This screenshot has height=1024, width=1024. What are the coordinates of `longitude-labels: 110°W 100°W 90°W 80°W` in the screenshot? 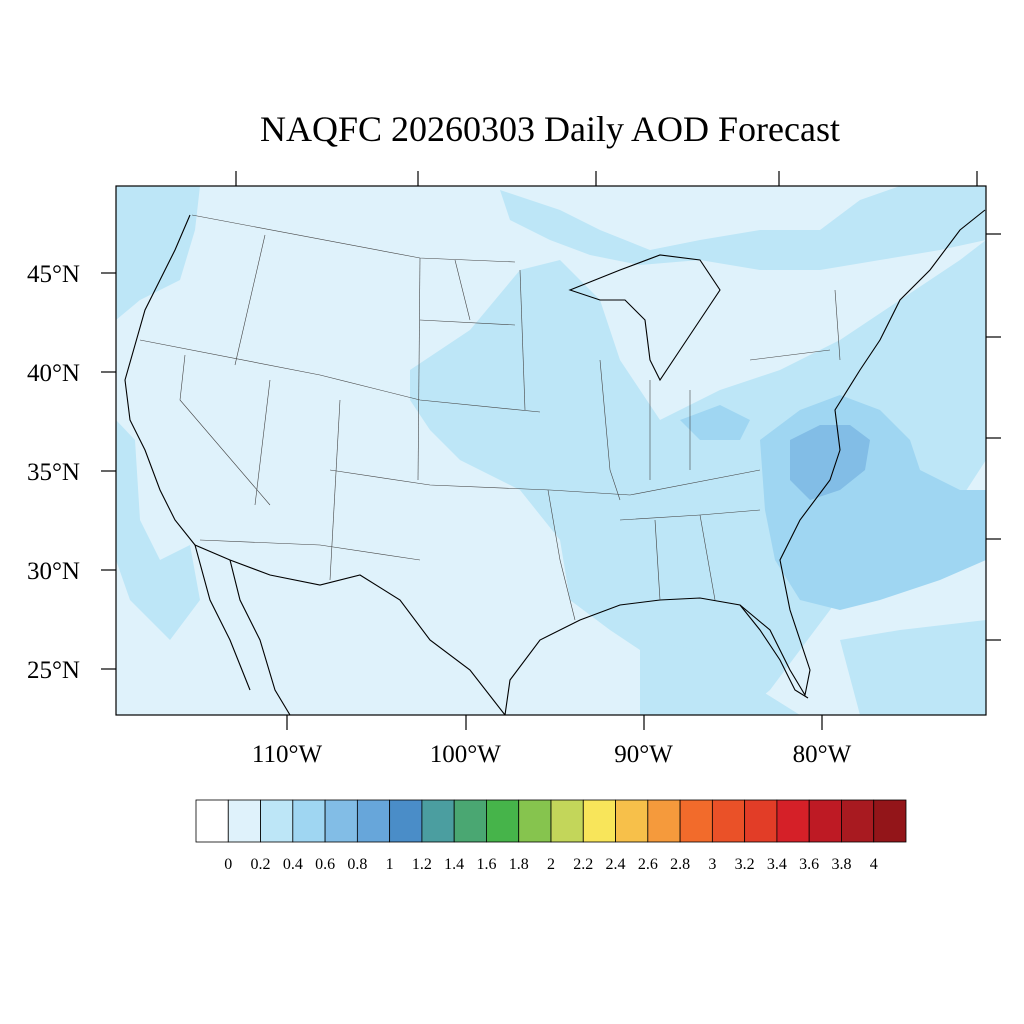 It's located at (552, 754).